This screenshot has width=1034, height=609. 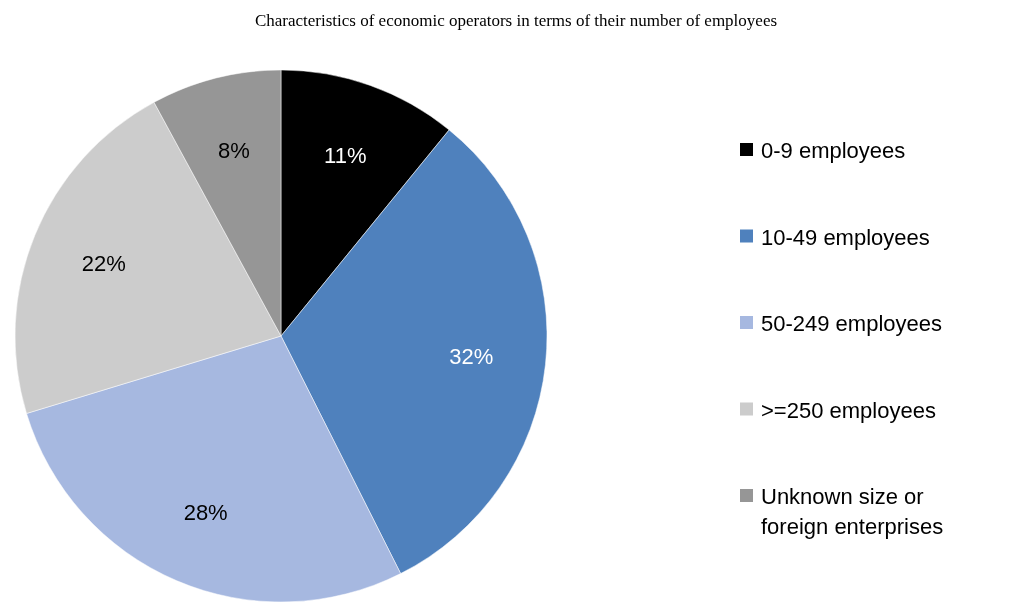 I want to click on legend-label: 50-249 employees, so click(x=852, y=323).